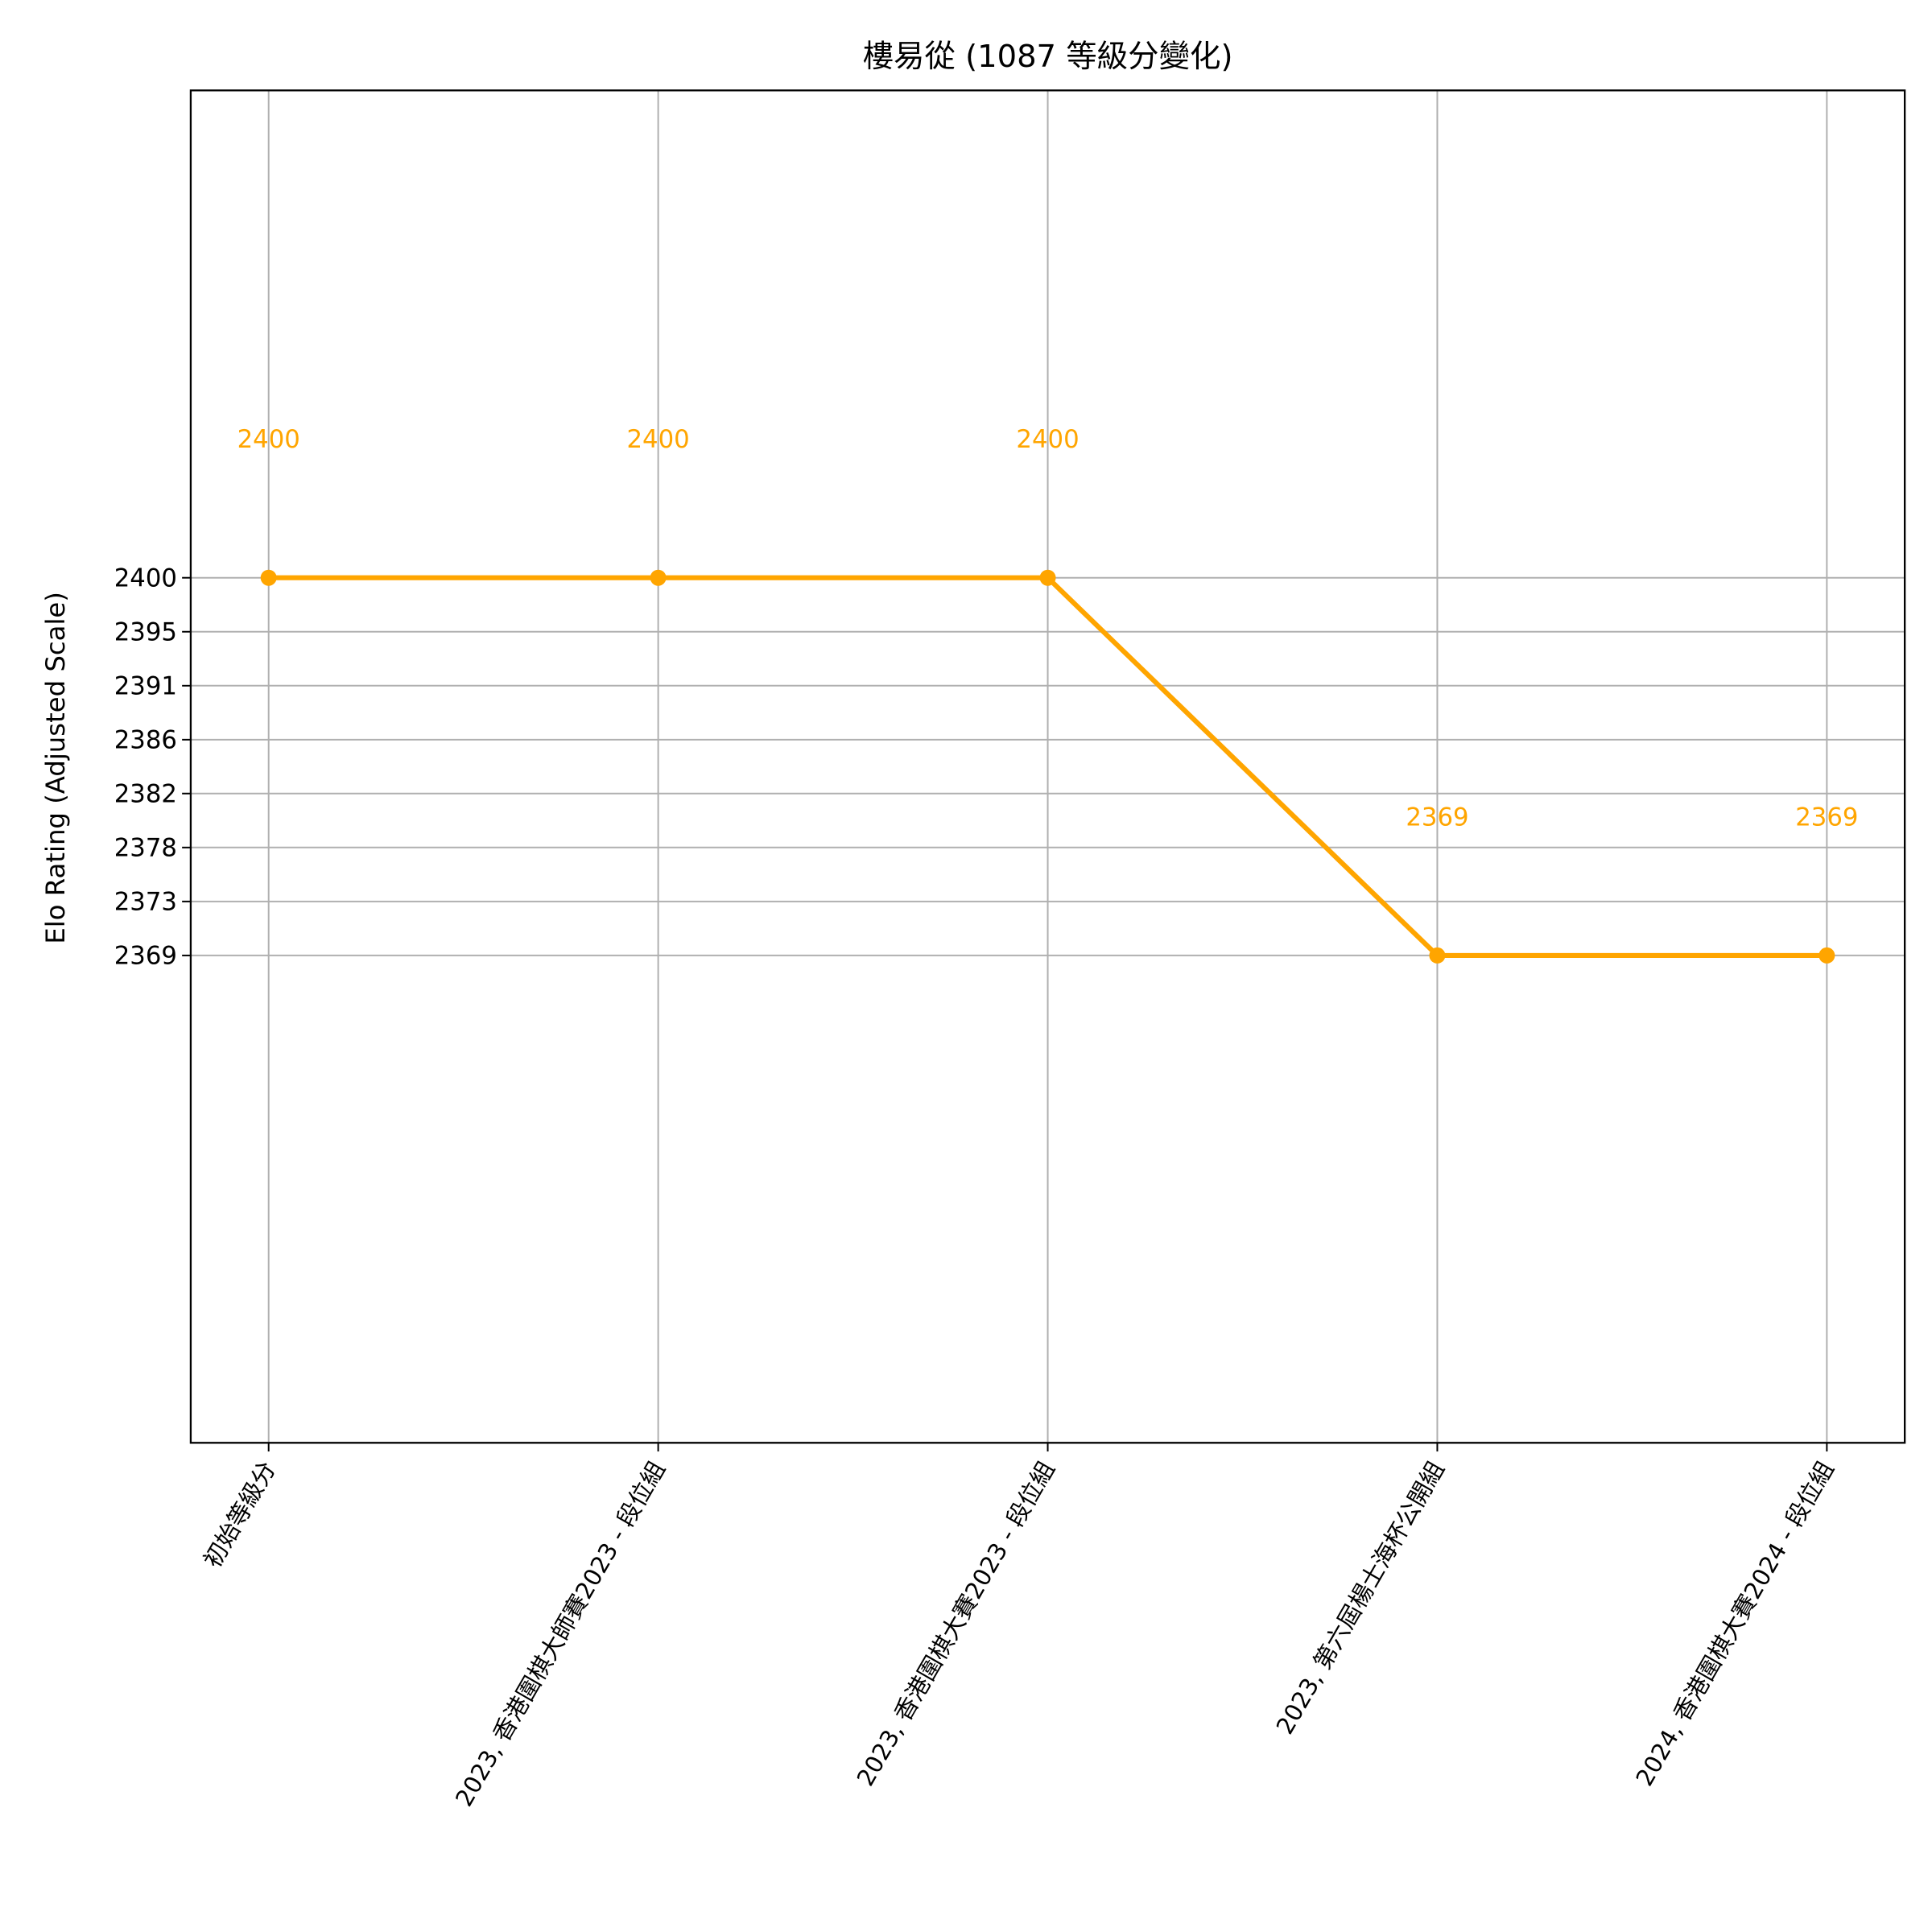 Image resolution: width=1932 pixels, height=1932 pixels. What do you see at coordinates (145, 848) in the screenshot?
I see `y-tick-label: 2378` at bounding box center [145, 848].